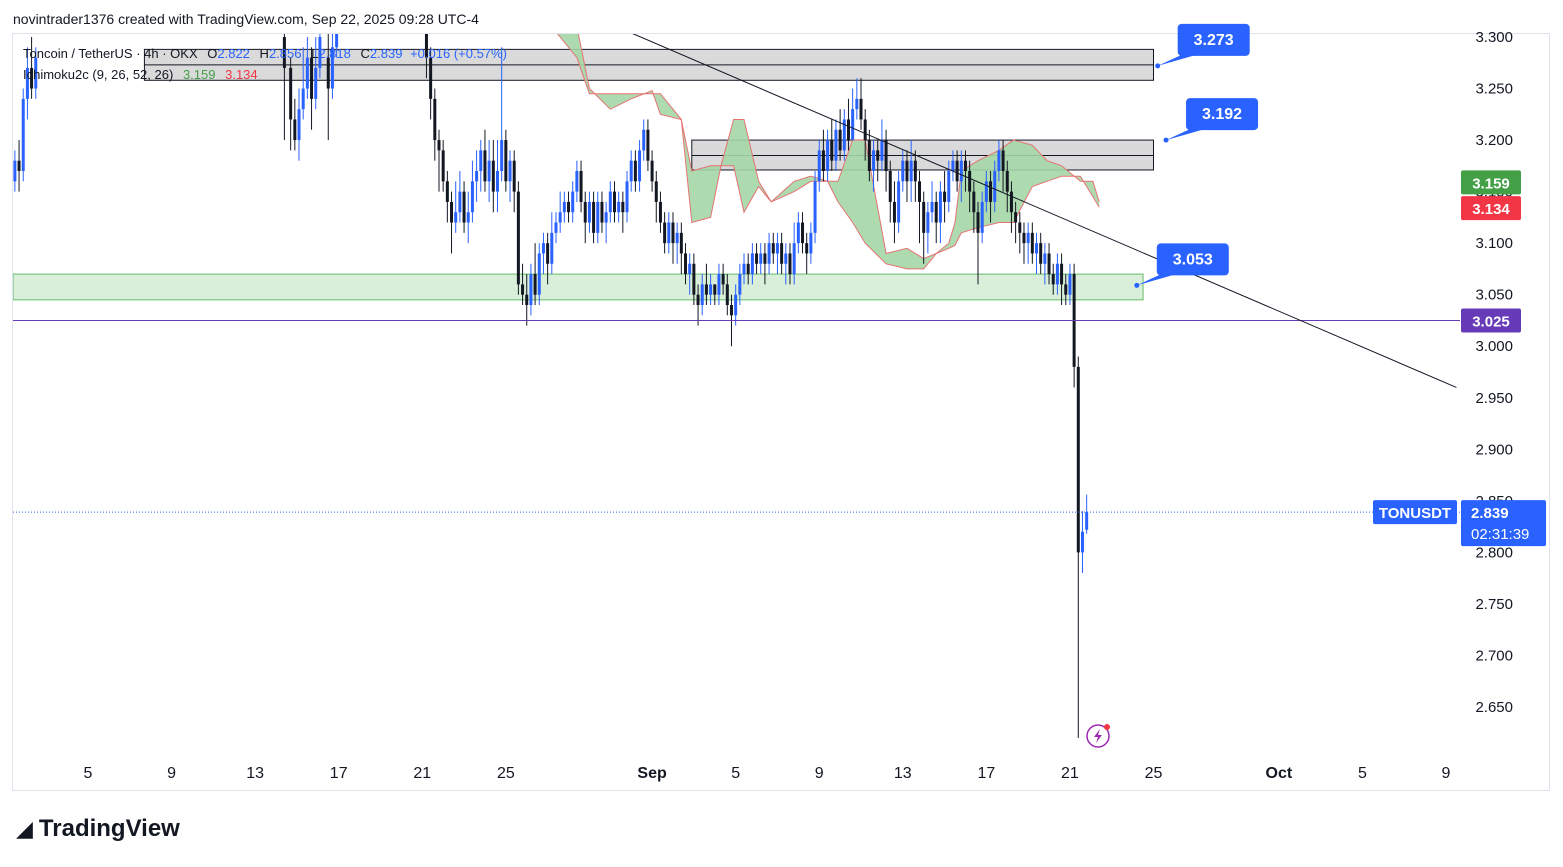 The height and width of the screenshot is (867, 1563). What do you see at coordinates (1211, 120) in the screenshot?
I see `price-callout: 3.192` at bounding box center [1211, 120].